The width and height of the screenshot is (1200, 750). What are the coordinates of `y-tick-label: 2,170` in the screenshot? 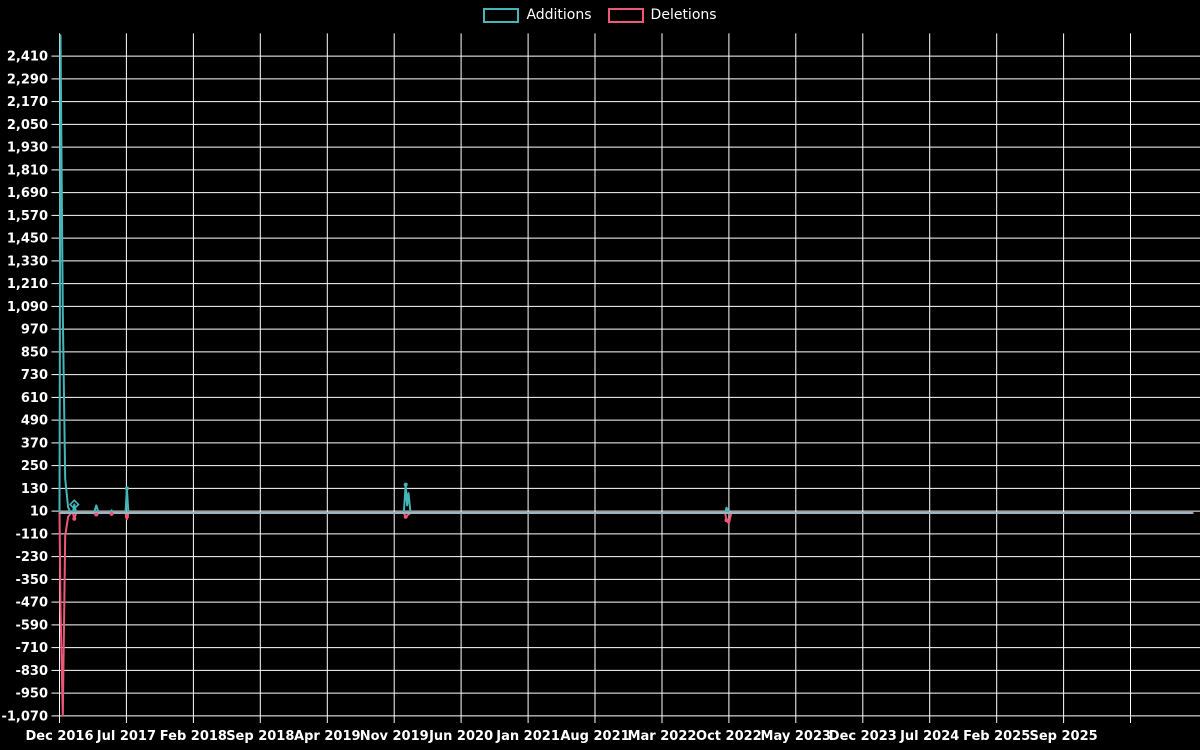 It's located at (27, 102).